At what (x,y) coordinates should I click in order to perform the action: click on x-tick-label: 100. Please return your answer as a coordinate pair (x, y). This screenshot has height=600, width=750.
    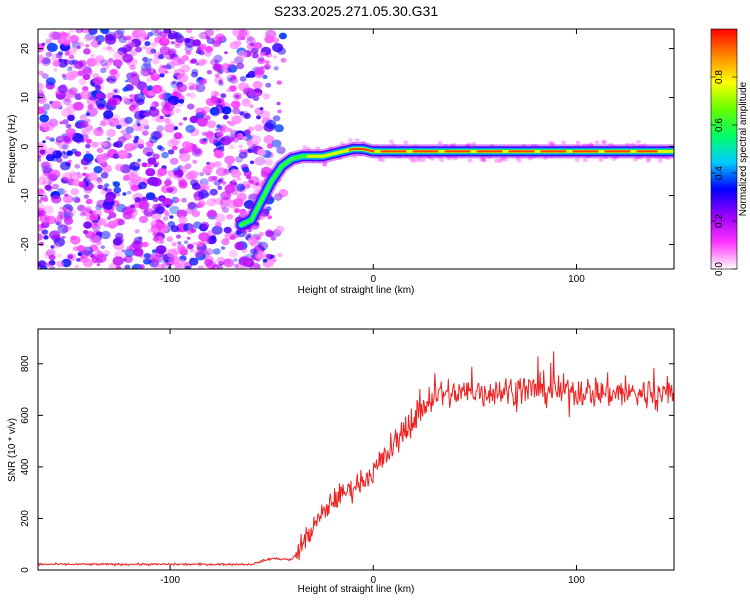
    Looking at the image, I should click on (576, 279).